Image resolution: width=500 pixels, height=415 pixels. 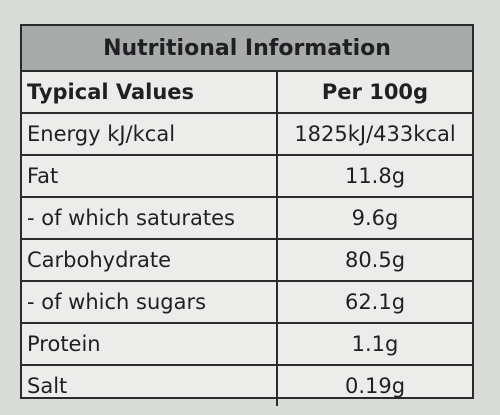 I want to click on nutrient-value: 1825kJ/433kcal, so click(x=375, y=134).